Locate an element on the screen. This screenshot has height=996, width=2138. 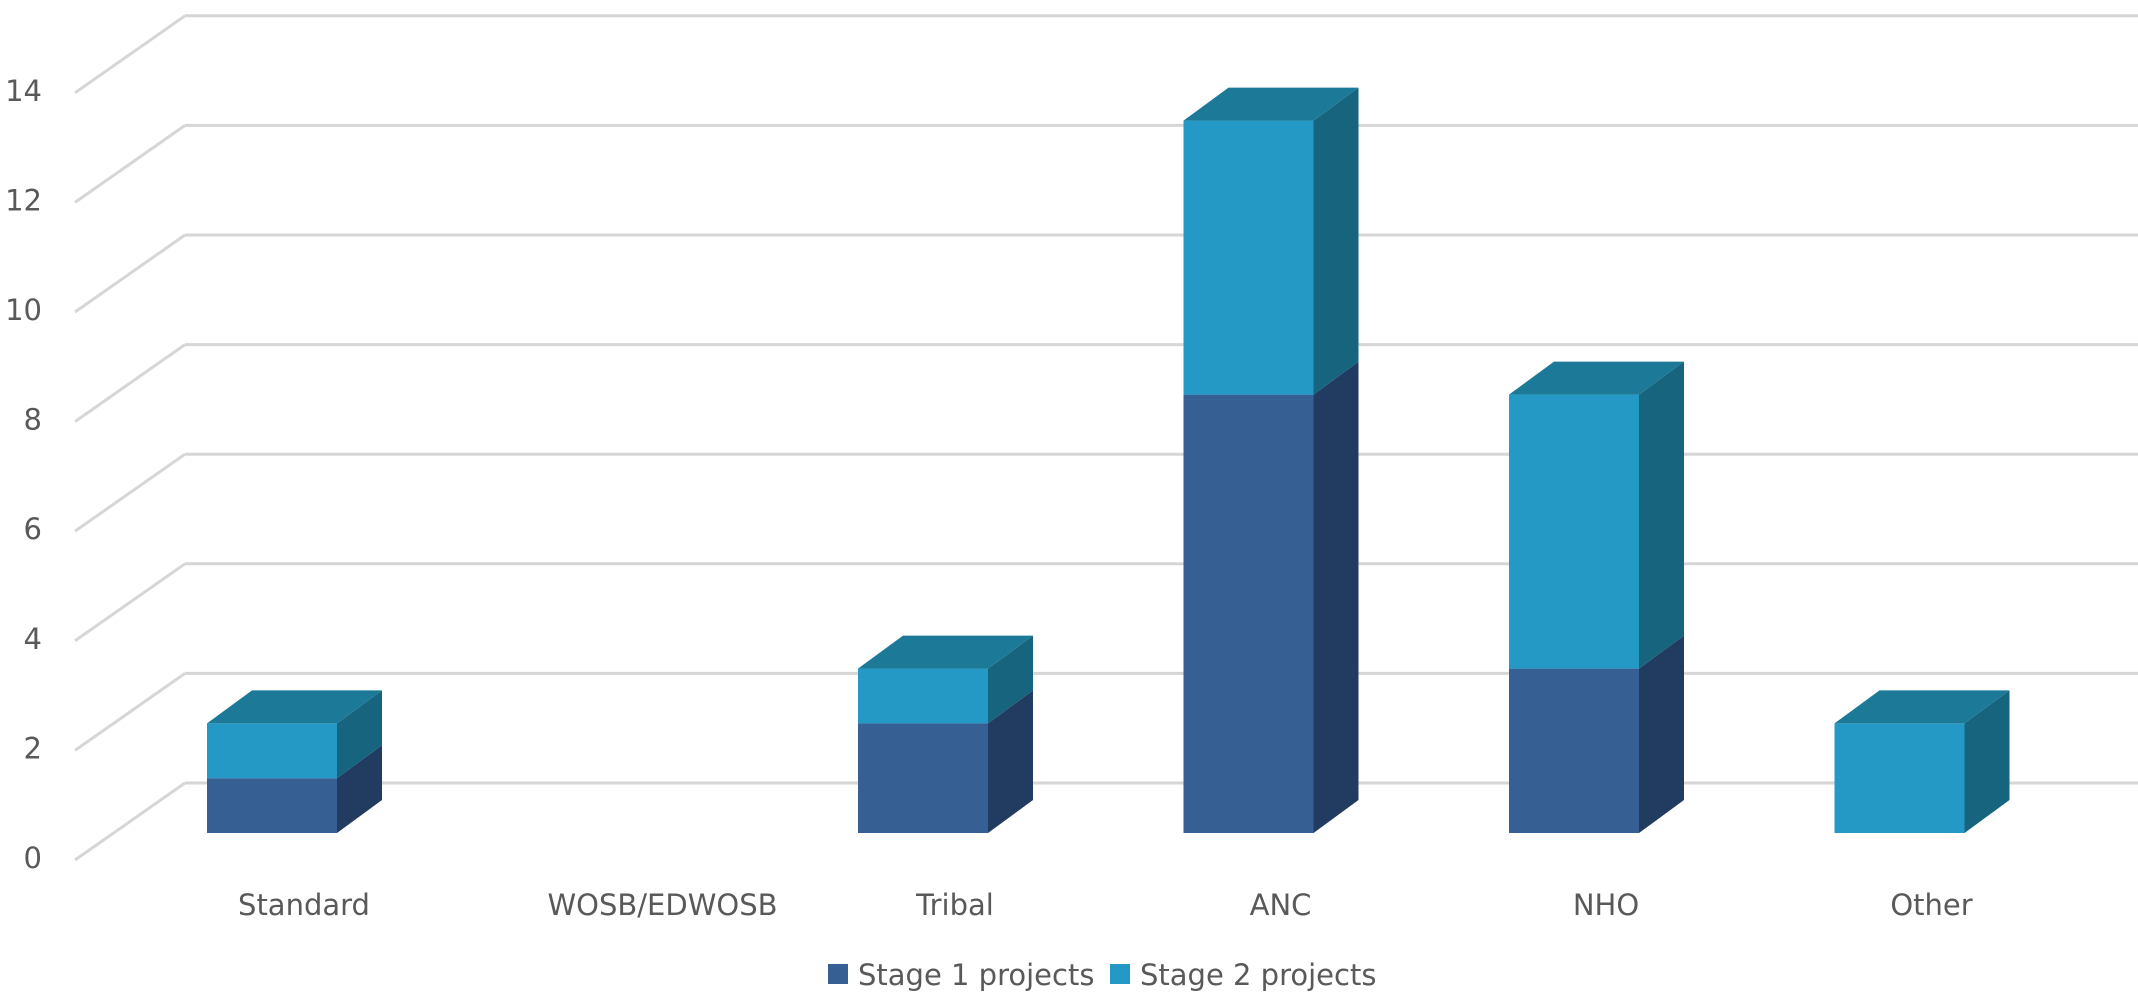
x-tick-label: Standard is located at coordinates (304, 905).